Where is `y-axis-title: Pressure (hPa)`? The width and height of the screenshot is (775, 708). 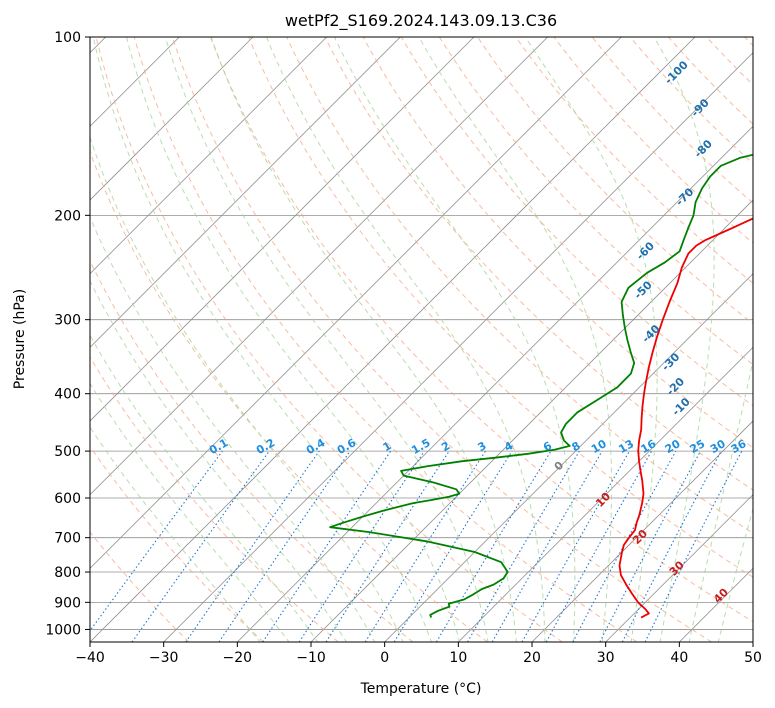
y-axis-title: Pressure (hPa) is located at coordinates (20, 339).